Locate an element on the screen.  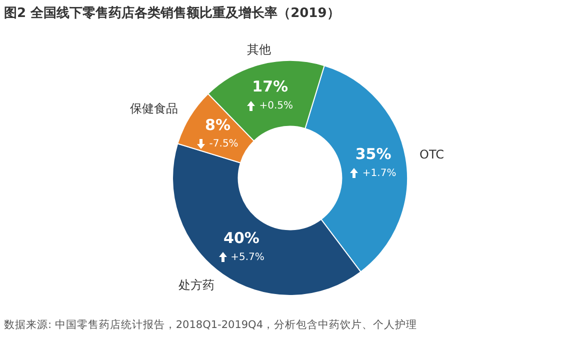
text: +0.5% is located at coordinates (276, 106).